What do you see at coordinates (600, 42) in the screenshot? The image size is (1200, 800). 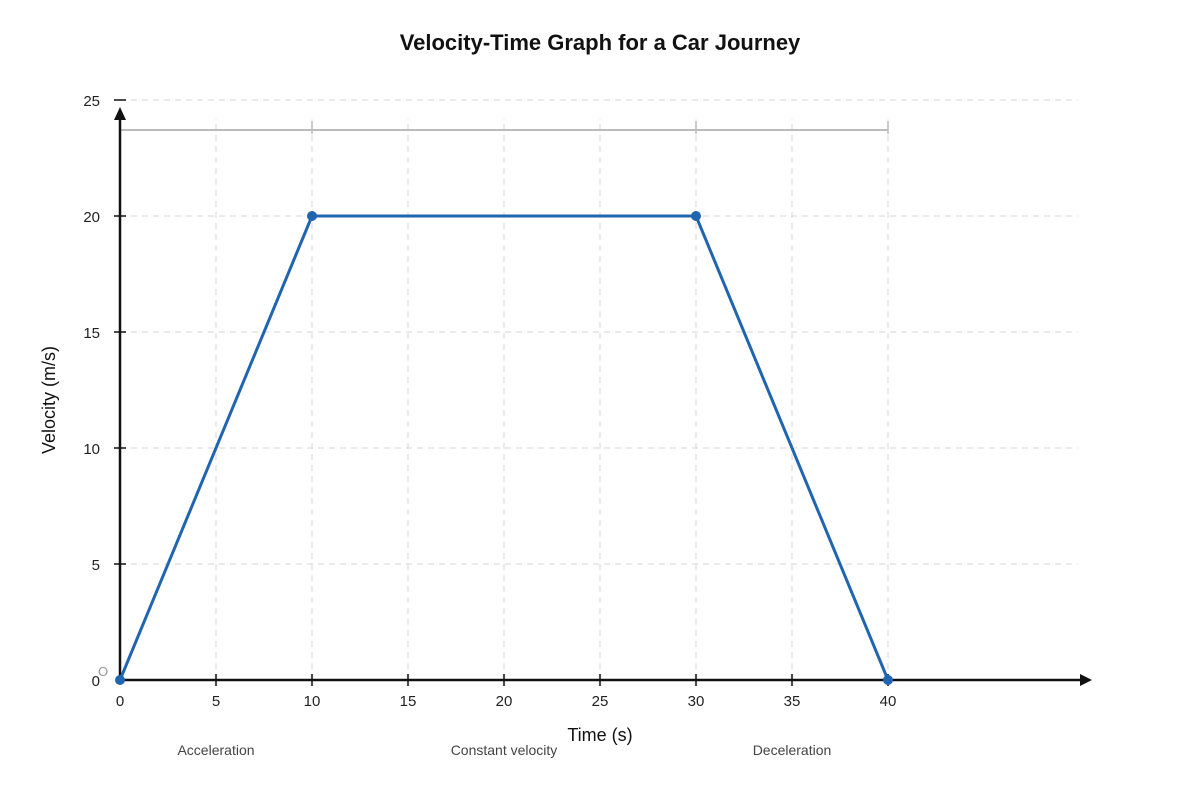 I see `chart-title: Velocity-Time Graph for a Car Journey` at bounding box center [600, 42].